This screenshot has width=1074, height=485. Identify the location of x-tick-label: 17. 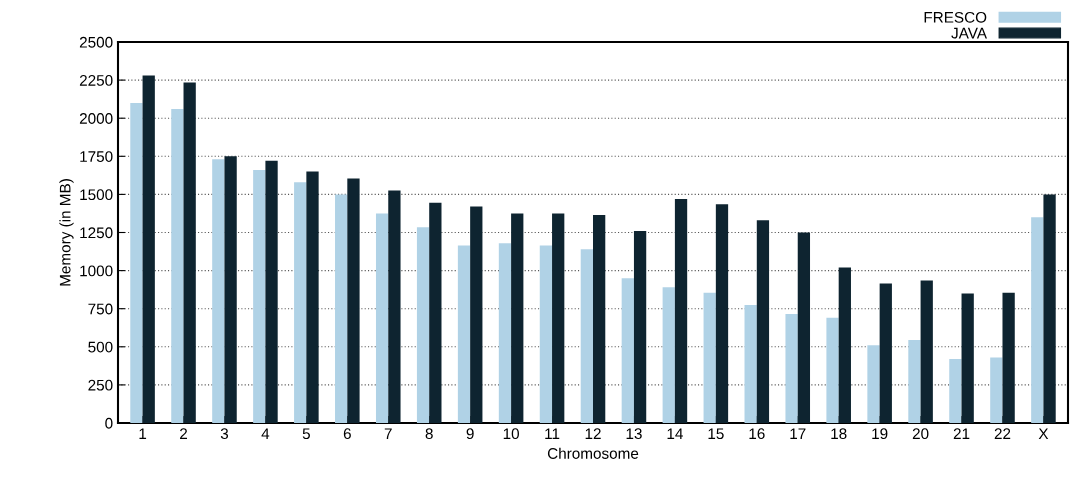
(798, 433).